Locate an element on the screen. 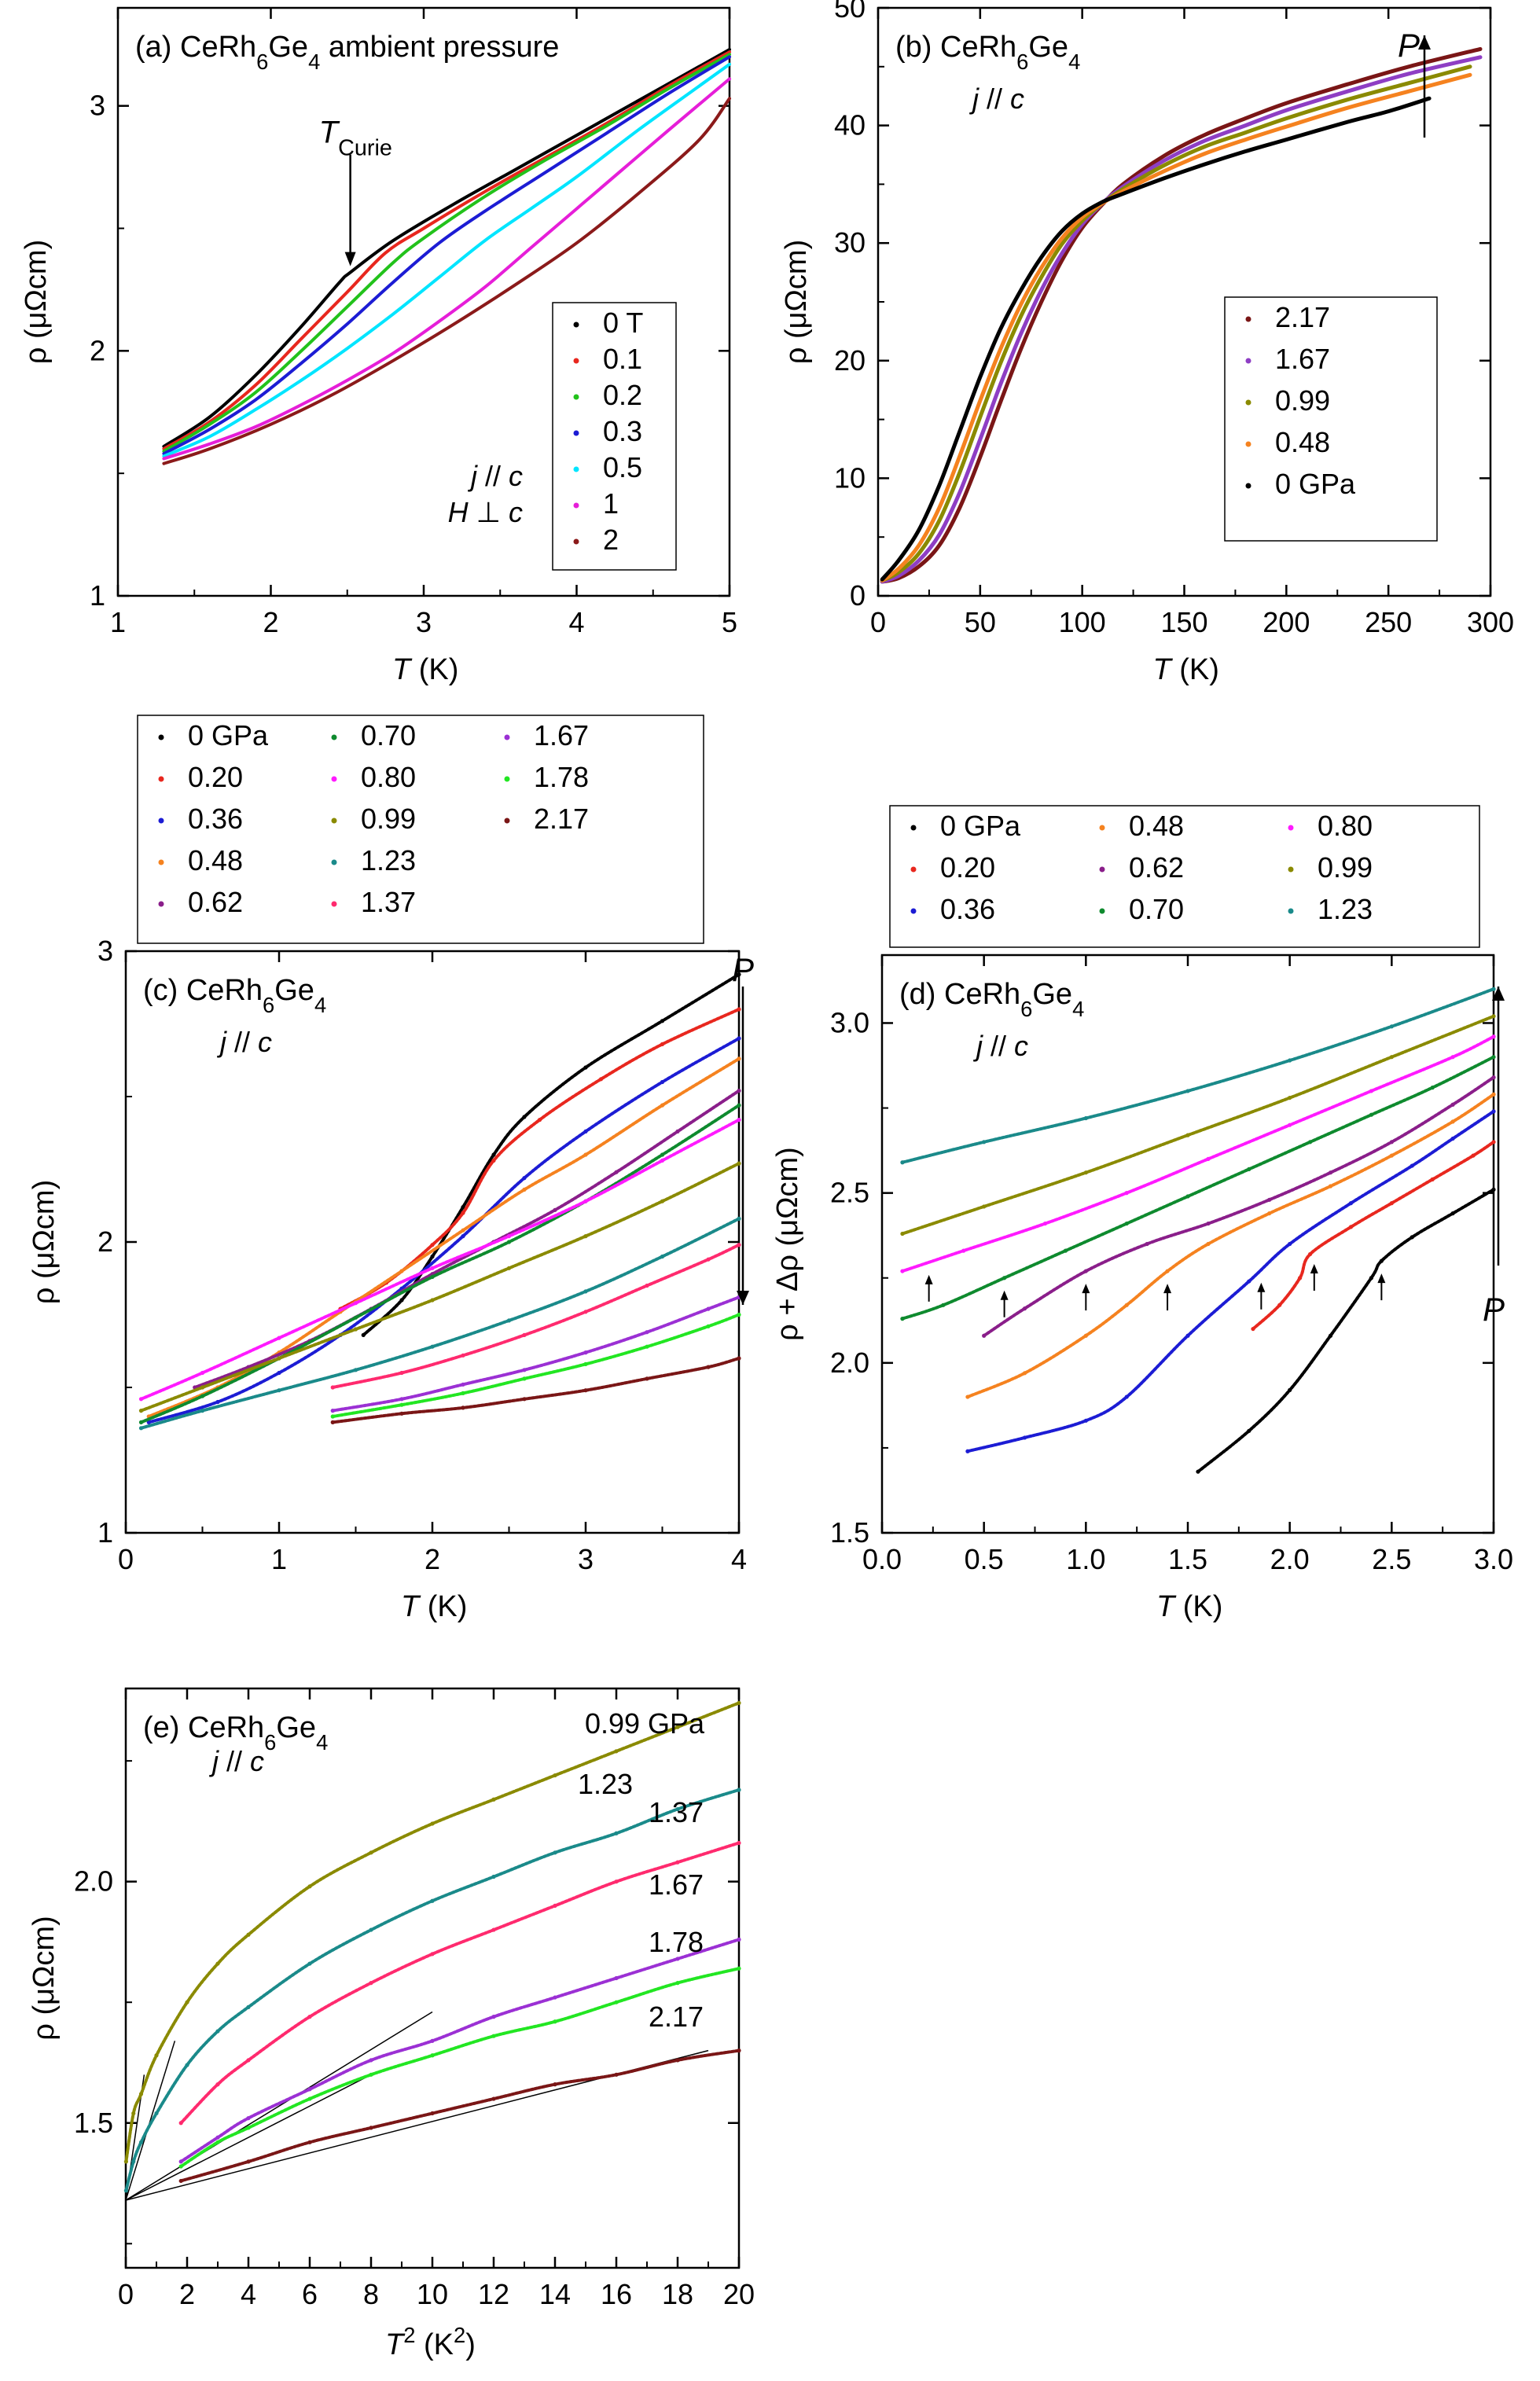 This screenshot has width=1540, height=2381. x-tick-label: 150 is located at coordinates (1183, 622).